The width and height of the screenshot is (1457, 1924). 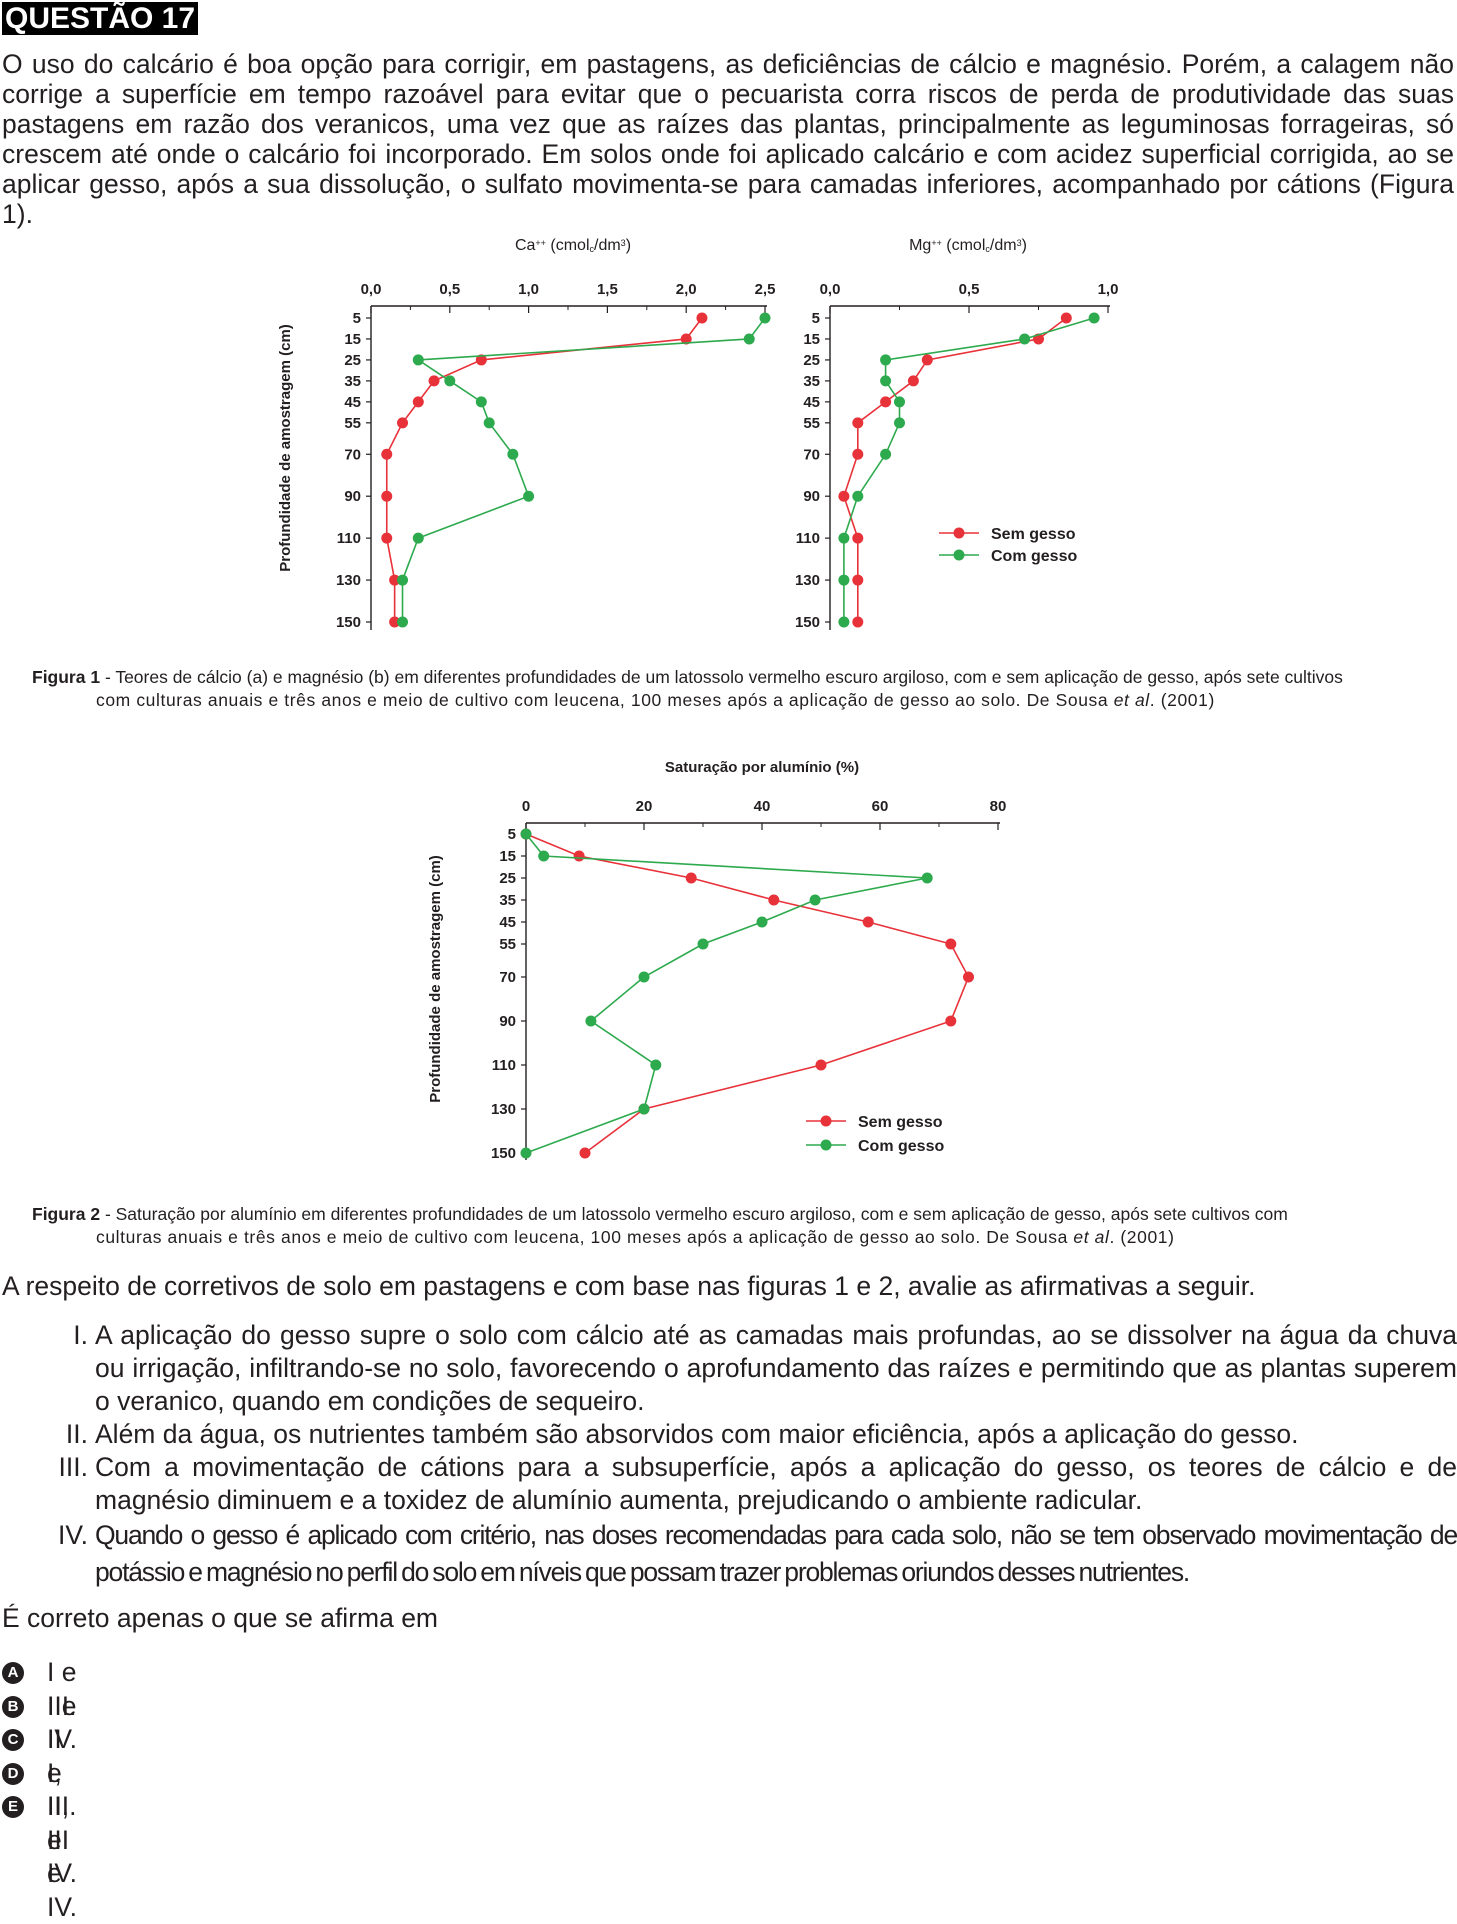 What do you see at coordinates (503, 1152) in the screenshot?
I see `y-tick-label: 150` at bounding box center [503, 1152].